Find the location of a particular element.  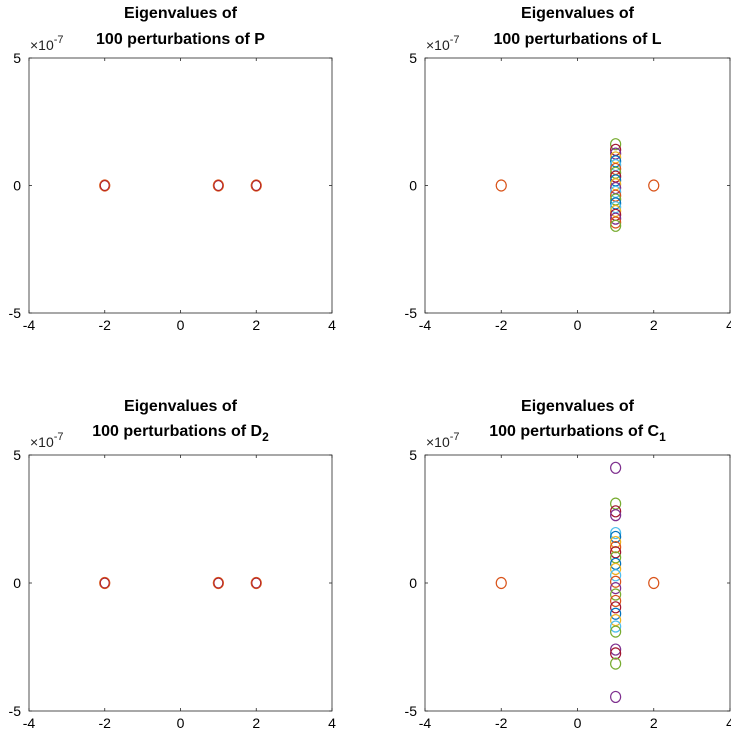

chart-title-line2: 100 perturbations of P is located at coordinates (180, 39).